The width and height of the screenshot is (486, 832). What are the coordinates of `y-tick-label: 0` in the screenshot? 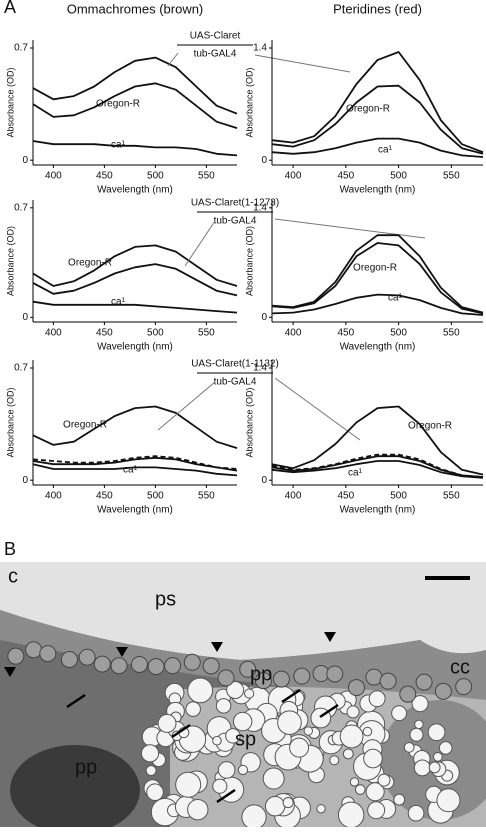 It's located at (25, 160).